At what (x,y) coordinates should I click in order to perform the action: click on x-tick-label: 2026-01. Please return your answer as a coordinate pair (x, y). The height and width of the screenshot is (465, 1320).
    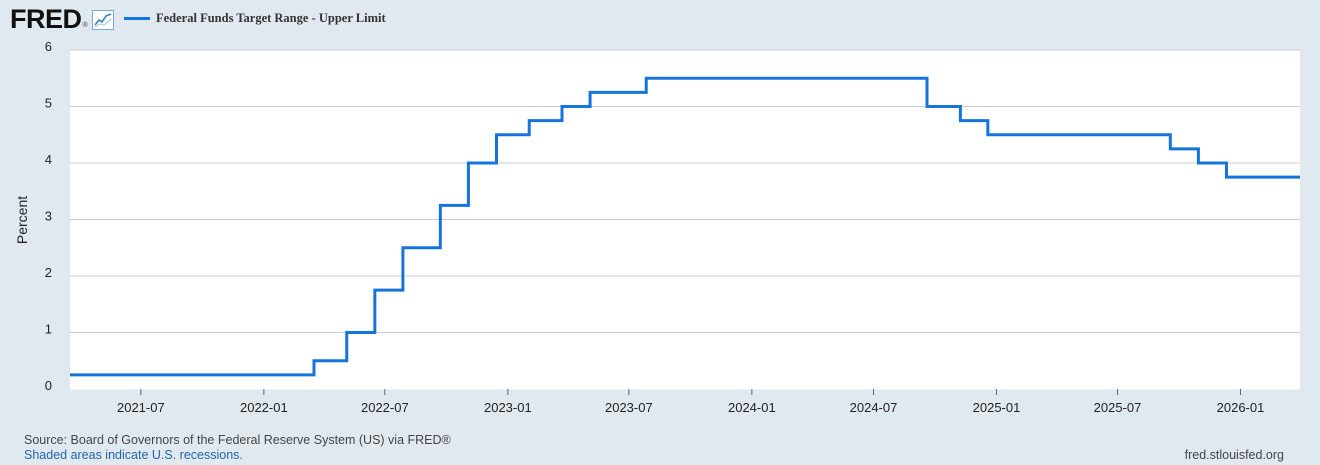
    Looking at the image, I should click on (1241, 407).